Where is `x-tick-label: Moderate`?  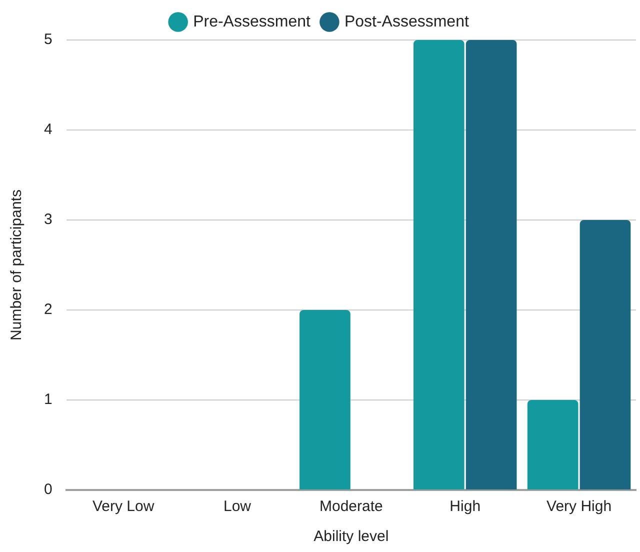
x-tick-label: Moderate is located at coordinates (351, 507).